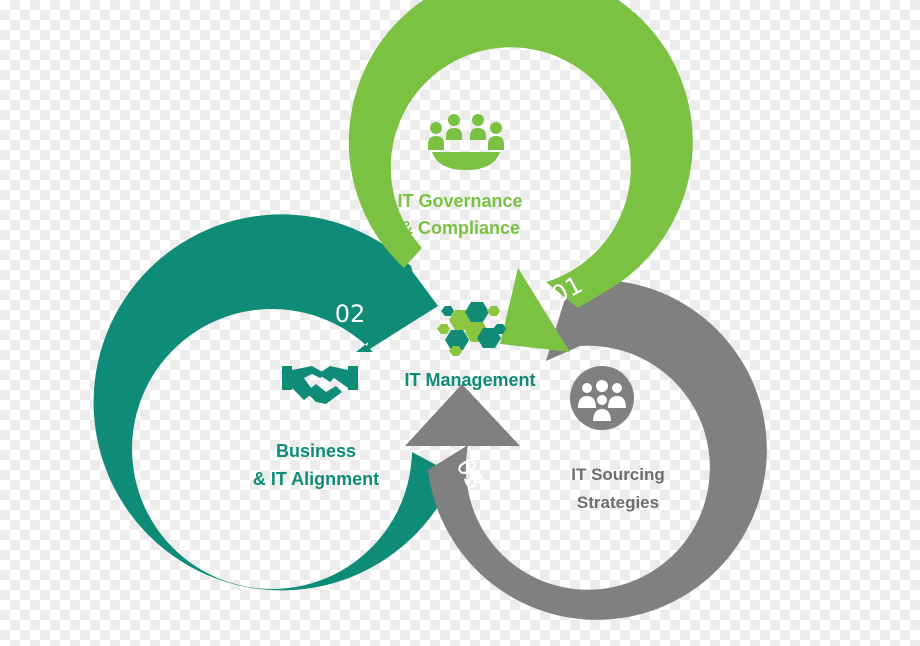 The height and width of the screenshot is (646, 920). Describe the element at coordinates (618, 502) in the screenshot. I see `sourcing-label-line2: Strategies` at that location.